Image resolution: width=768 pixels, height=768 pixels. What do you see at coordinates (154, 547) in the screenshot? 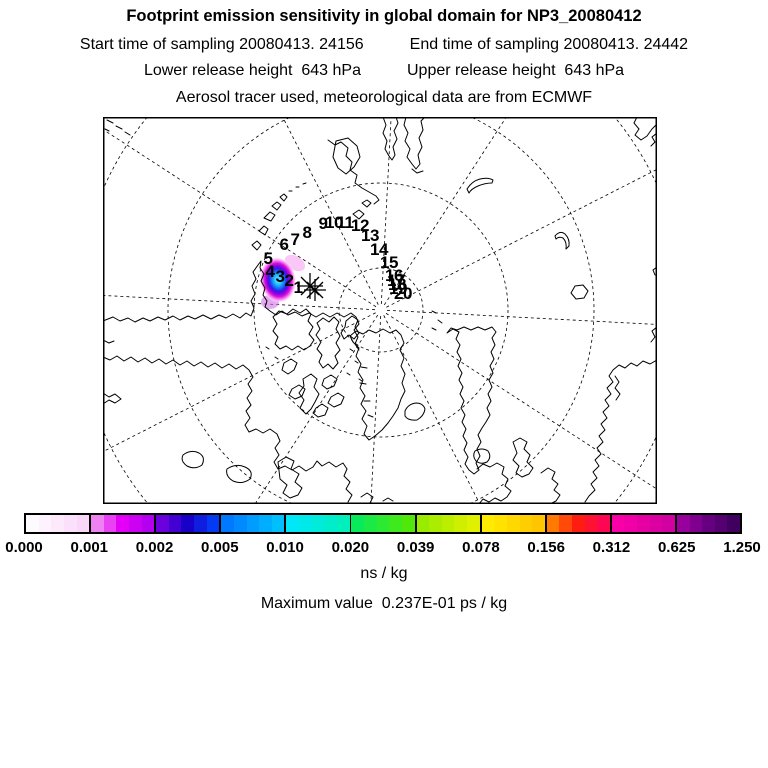
I see `colorbar-tick-label: 0.002` at bounding box center [154, 547].